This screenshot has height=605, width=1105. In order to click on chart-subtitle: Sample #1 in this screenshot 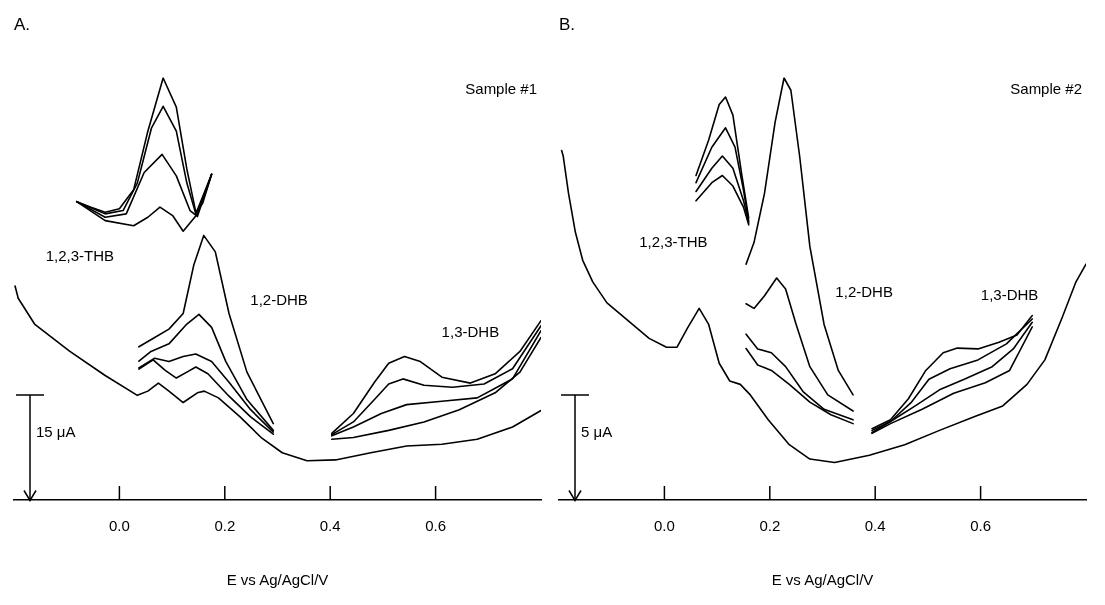, I will do `click(501, 89)`.